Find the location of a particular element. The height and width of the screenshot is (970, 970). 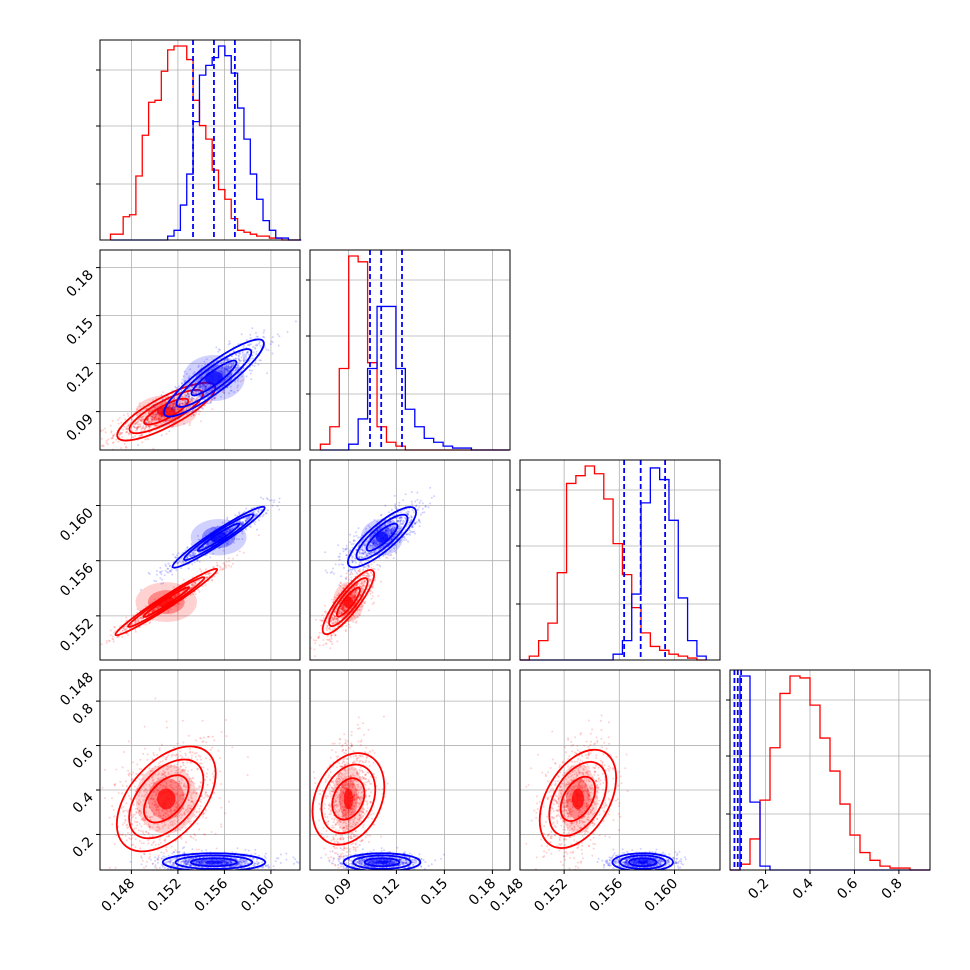

panel-frame is located at coordinates (200, 350).